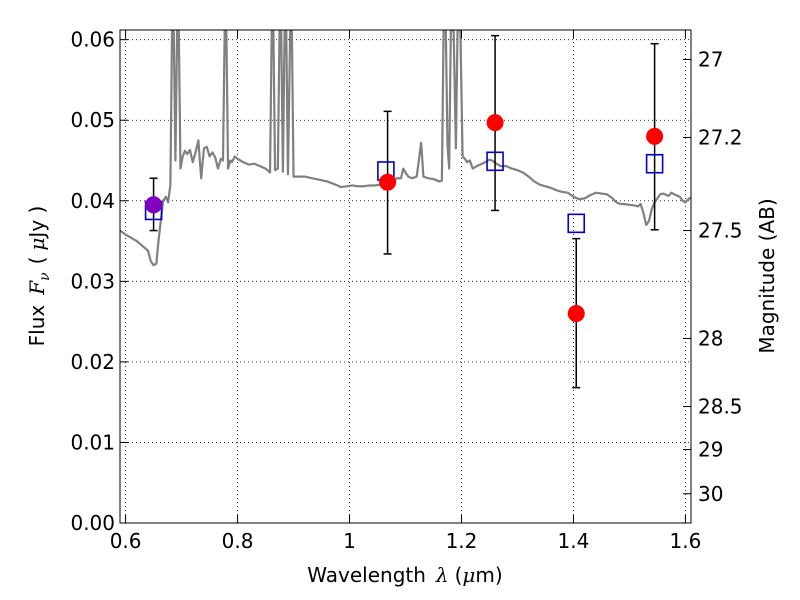  What do you see at coordinates (37, 244) in the screenshot?
I see `y-axis-label-unit-mu: μ` at bounding box center [37, 244].